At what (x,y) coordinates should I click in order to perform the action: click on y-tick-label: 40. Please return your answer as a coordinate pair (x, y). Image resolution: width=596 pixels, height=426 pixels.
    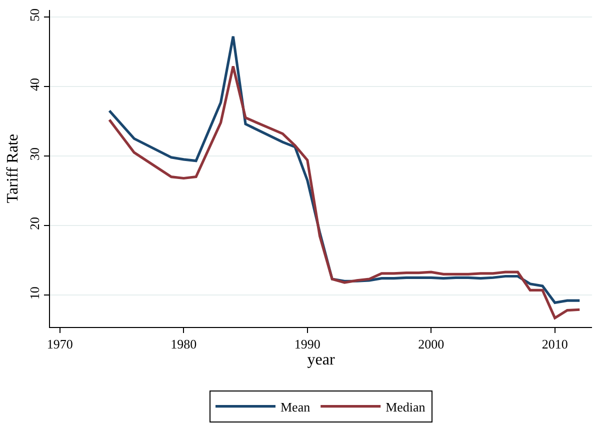
    Looking at the image, I should click on (34, 85).